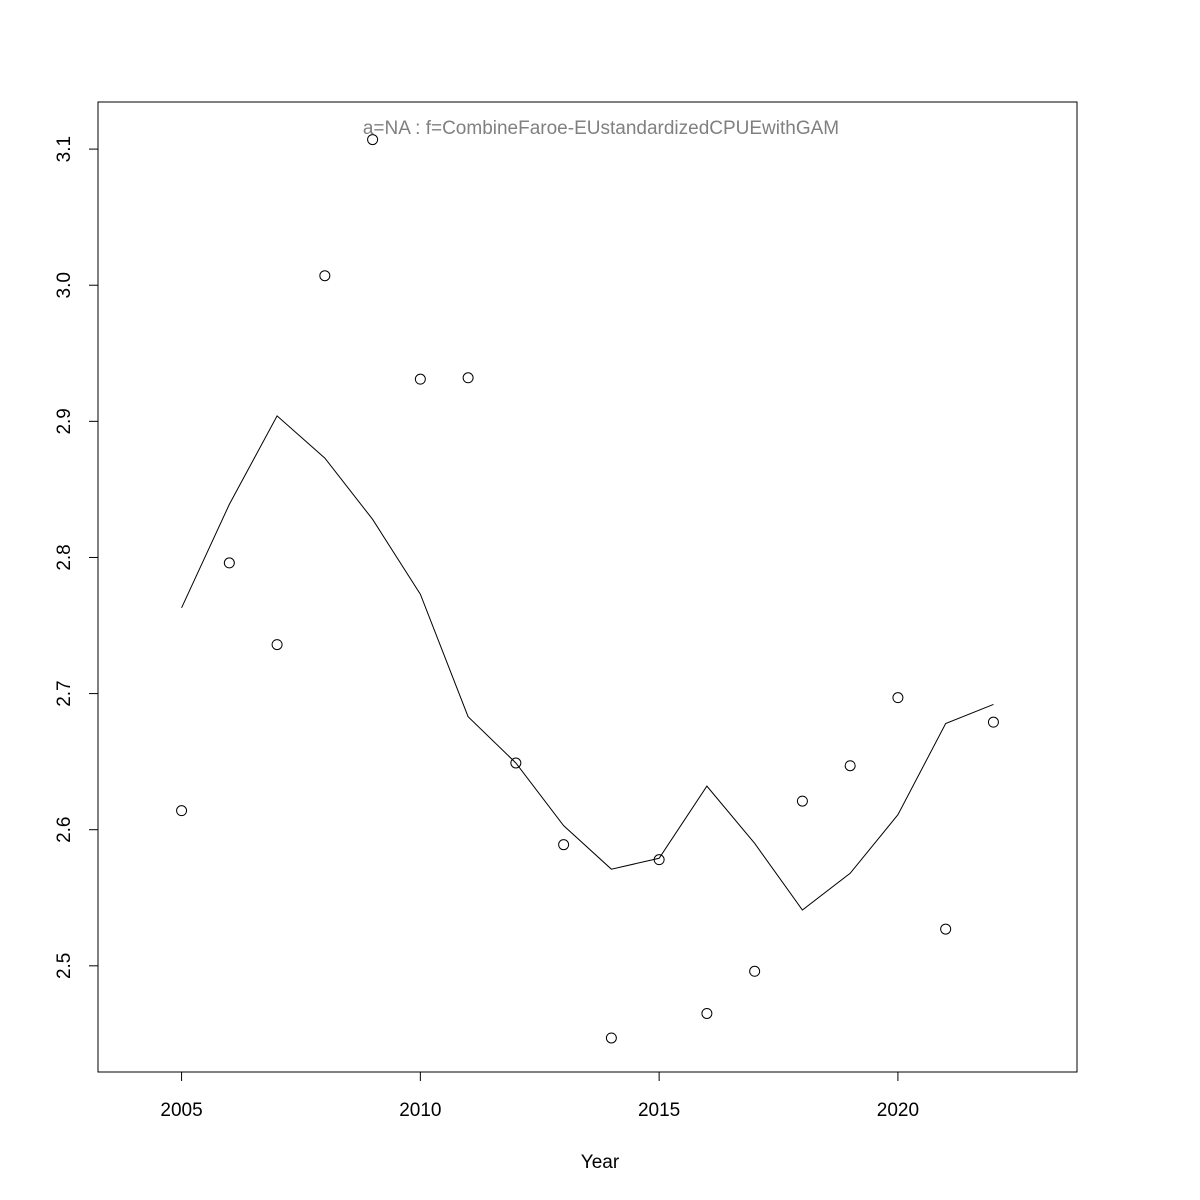 The height and width of the screenshot is (1200, 1200). Describe the element at coordinates (64, 966) in the screenshot. I see `y-tick-label: 2.5` at that location.